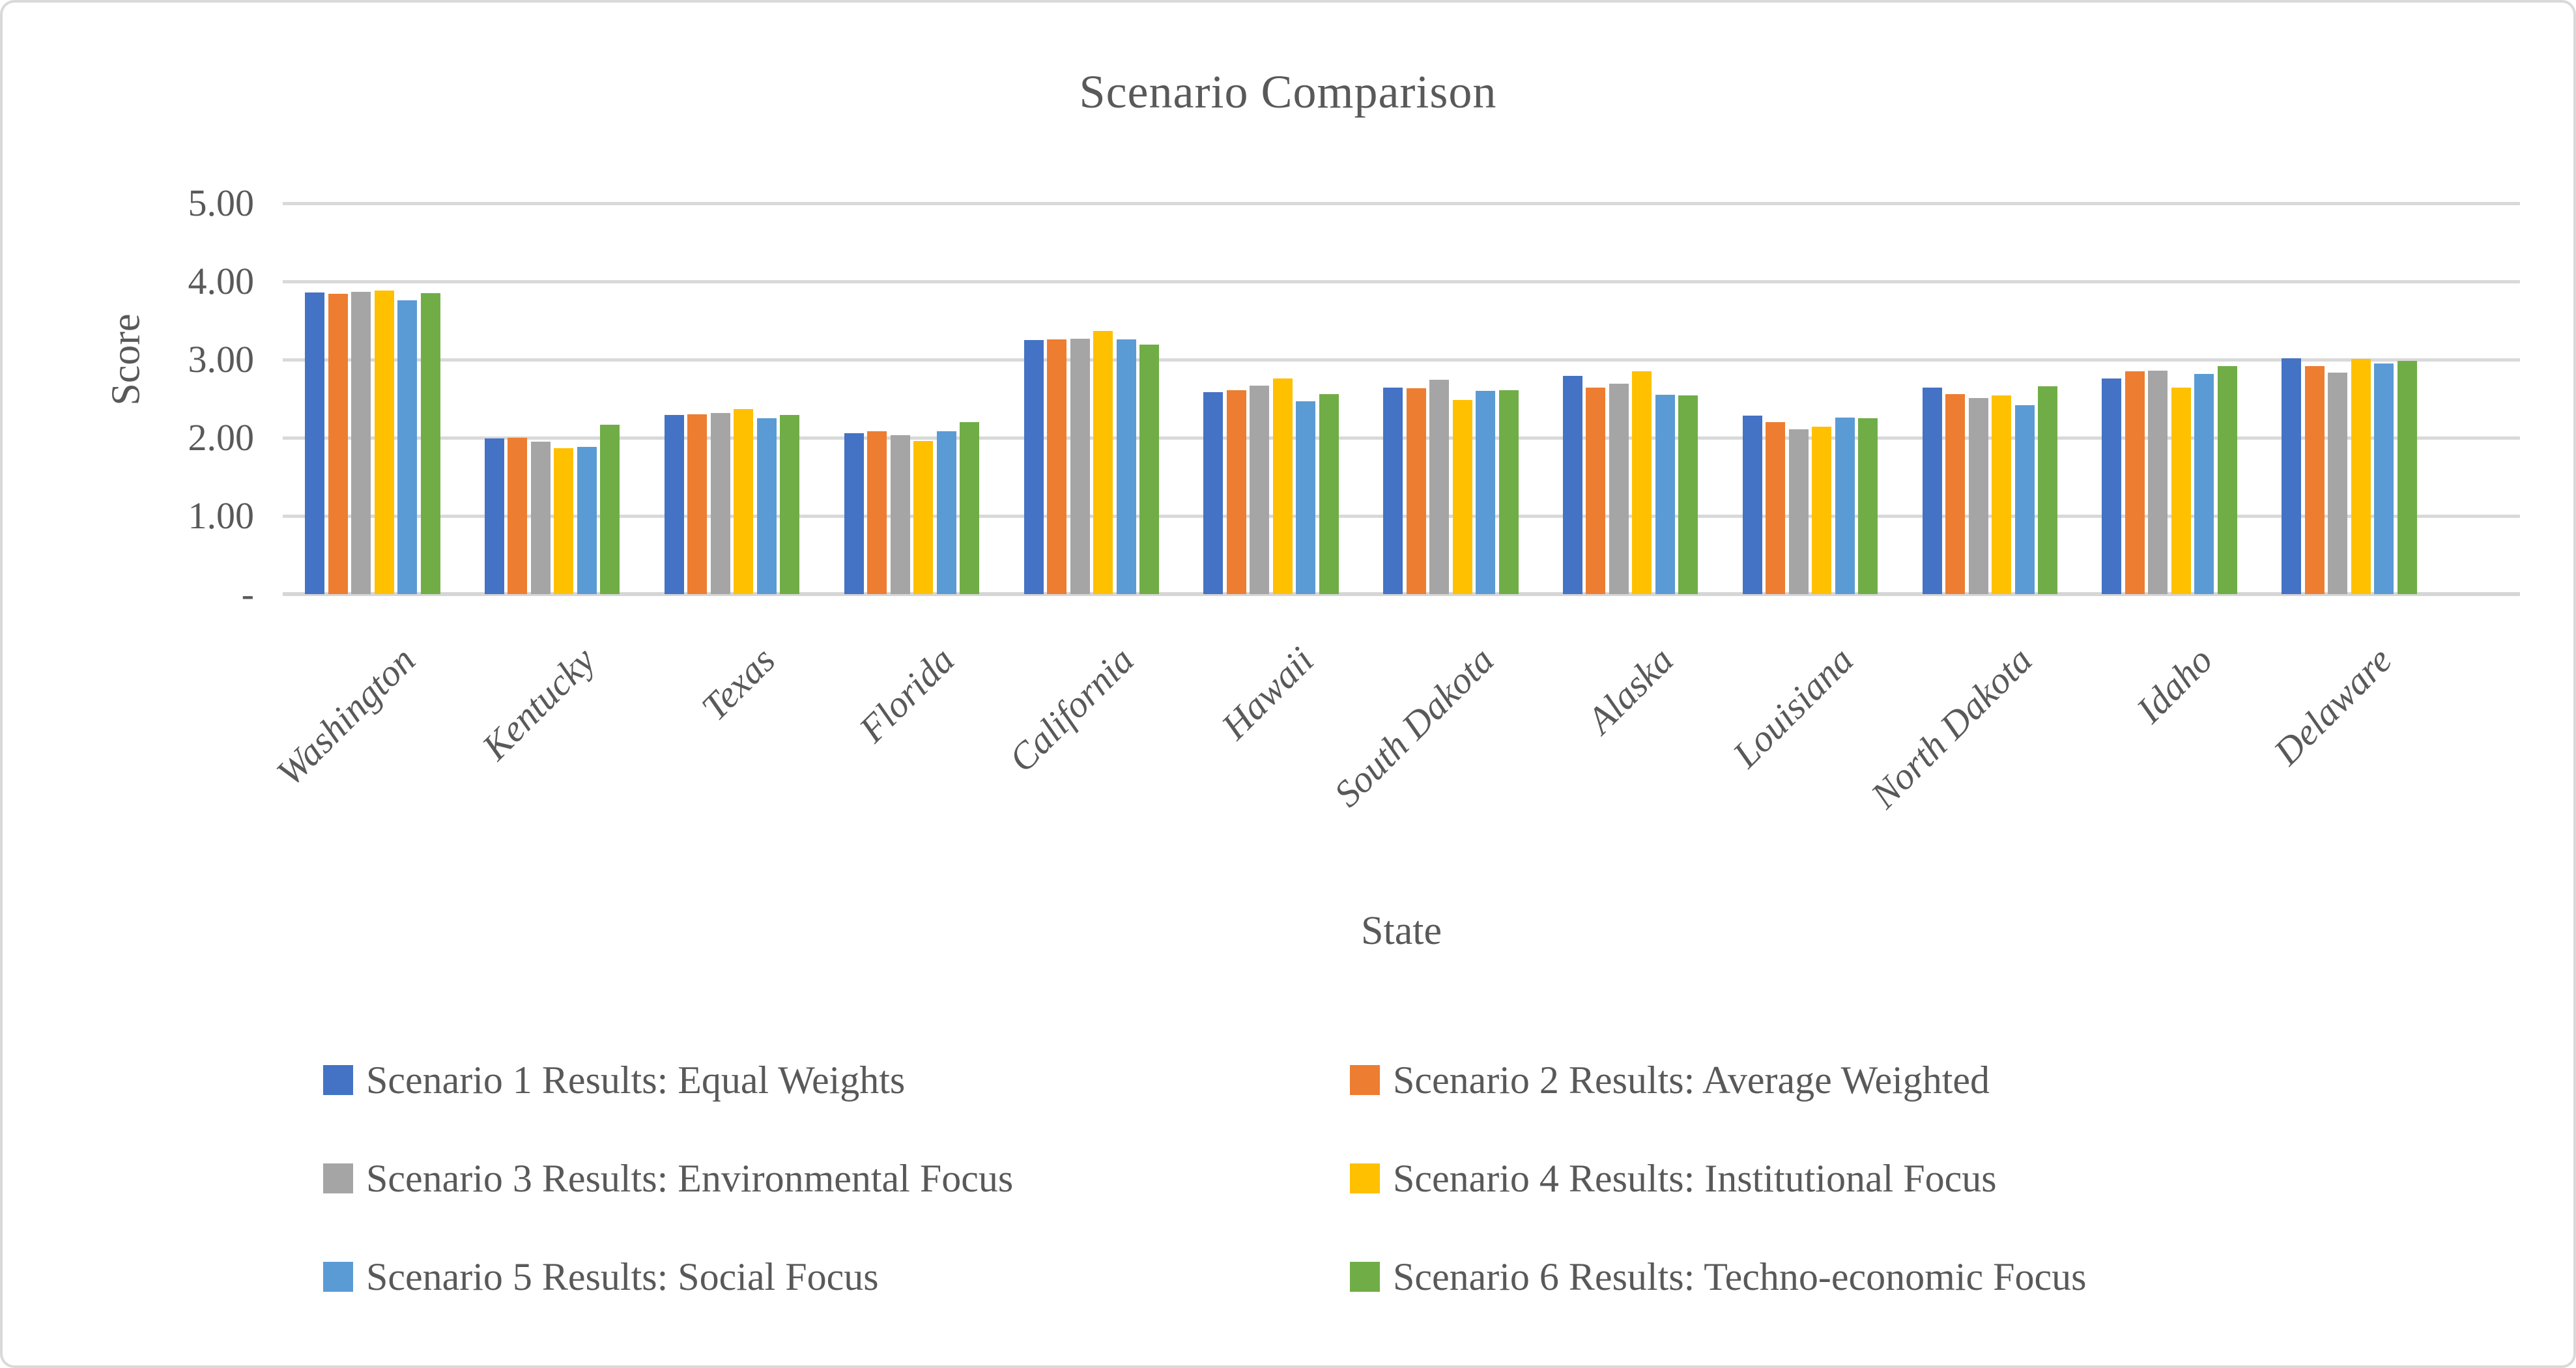 Image resolution: width=2576 pixels, height=1368 pixels. I want to click on bar-louisiana-s1, so click(1752, 505).